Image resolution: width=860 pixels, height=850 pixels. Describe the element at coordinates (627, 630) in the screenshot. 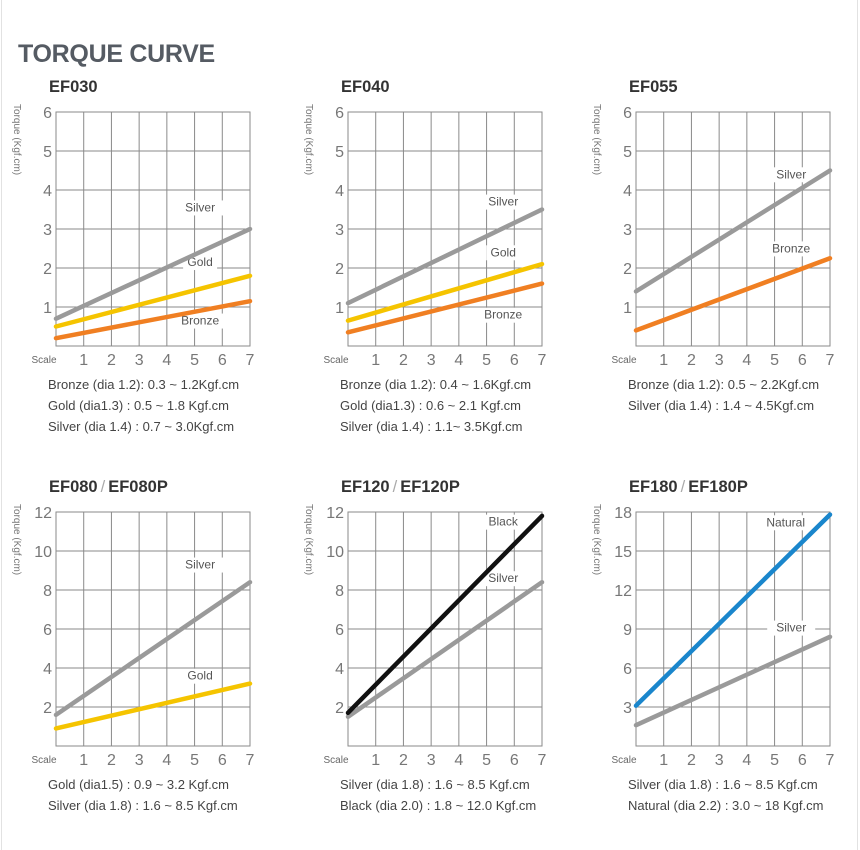

I see `y-tick-label: 9` at that location.